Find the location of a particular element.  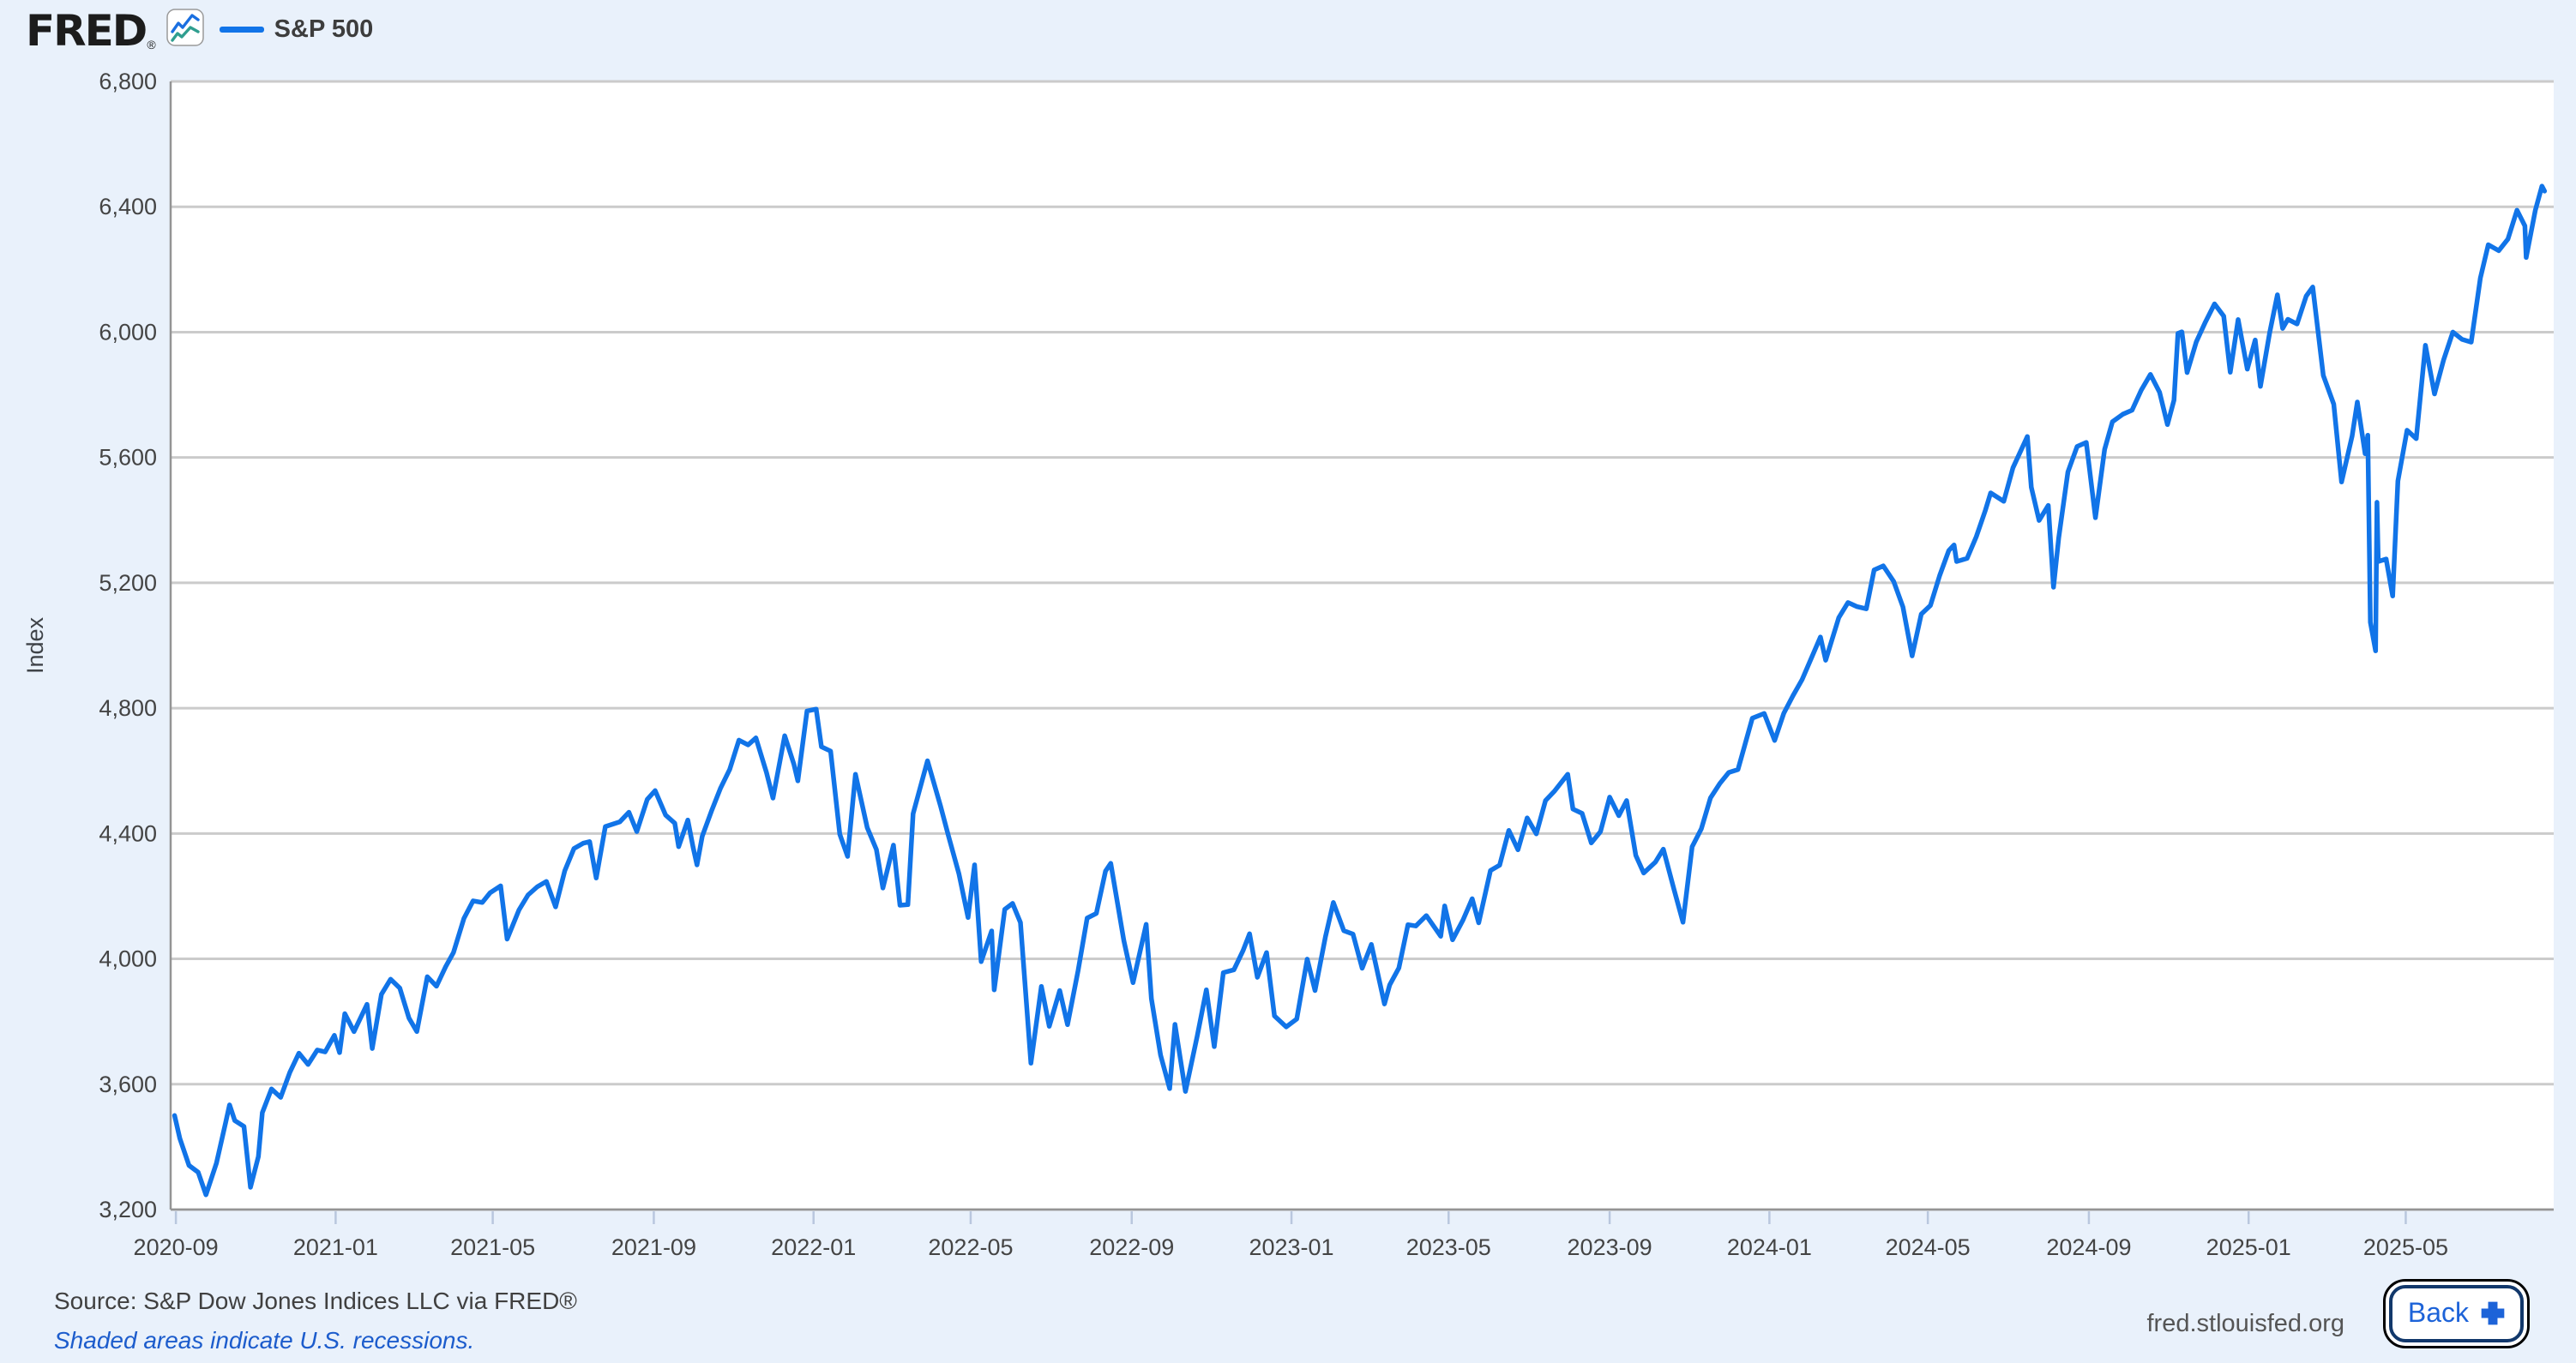

back-button: Back is located at coordinates (2456, 1313).